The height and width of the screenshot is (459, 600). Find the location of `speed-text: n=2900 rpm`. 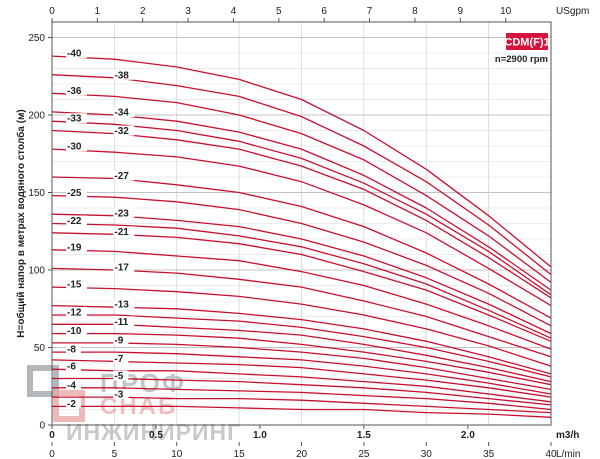

speed-text: n=2900 rpm is located at coordinates (521, 59).